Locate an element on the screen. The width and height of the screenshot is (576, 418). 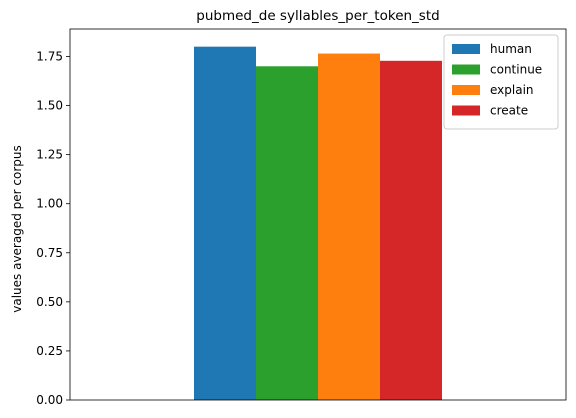
y-tick-label: 1.00 is located at coordinates (49, 204).